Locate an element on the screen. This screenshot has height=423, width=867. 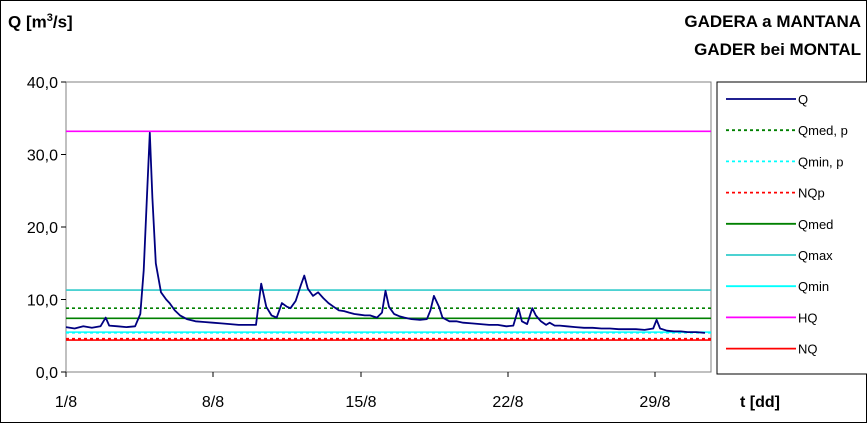
legend-label: Qmed is located at coordinates (815, 224).